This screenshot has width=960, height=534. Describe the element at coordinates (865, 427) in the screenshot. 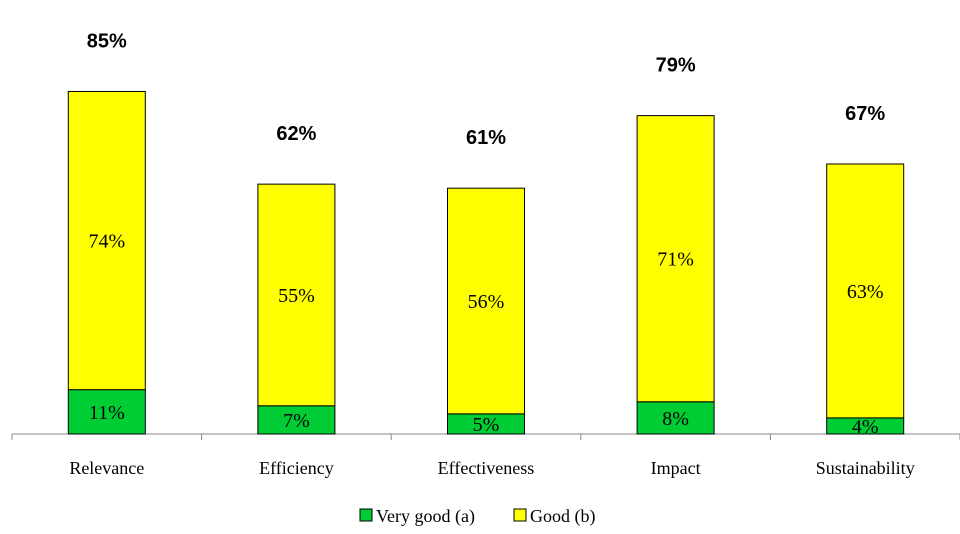

I see `data-label-very-good: 4%` at that location.